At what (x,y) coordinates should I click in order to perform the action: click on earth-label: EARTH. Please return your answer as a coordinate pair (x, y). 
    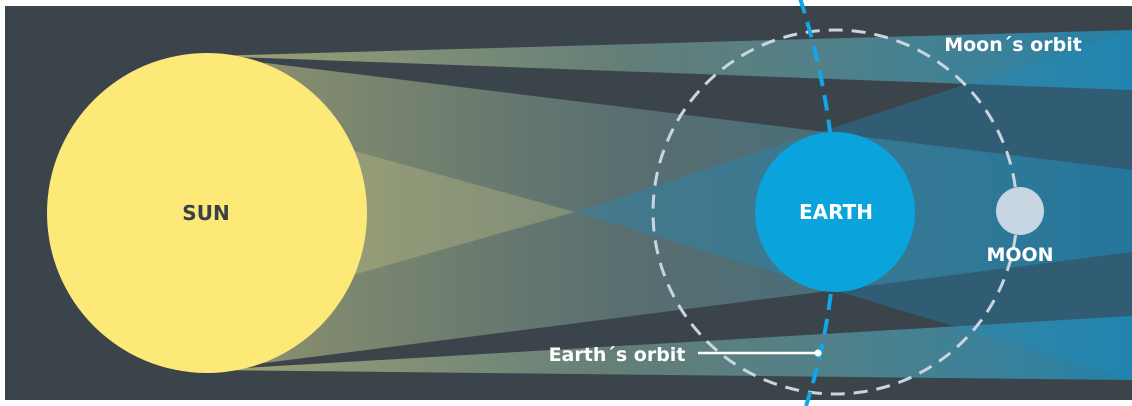
    Looking at the image, I should click on (836, 212).